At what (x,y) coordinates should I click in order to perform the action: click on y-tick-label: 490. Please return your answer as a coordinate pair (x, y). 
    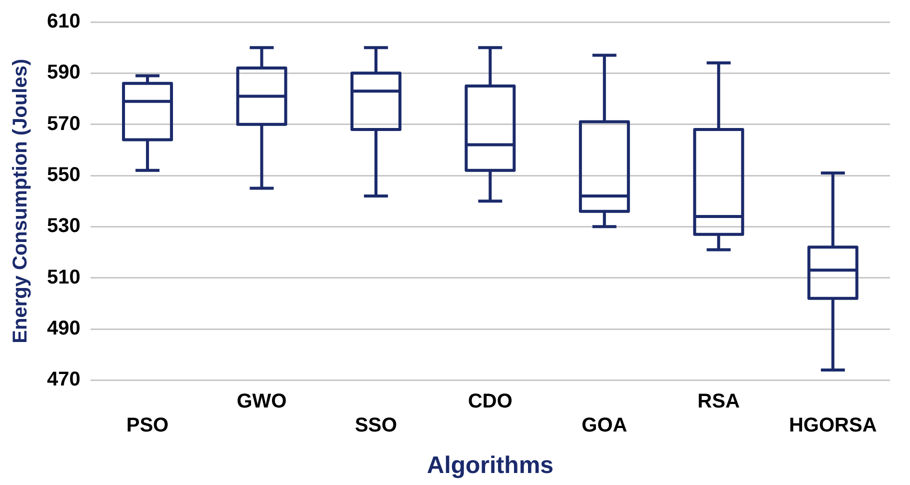
    Looking at the image, I should click on (63, 329).